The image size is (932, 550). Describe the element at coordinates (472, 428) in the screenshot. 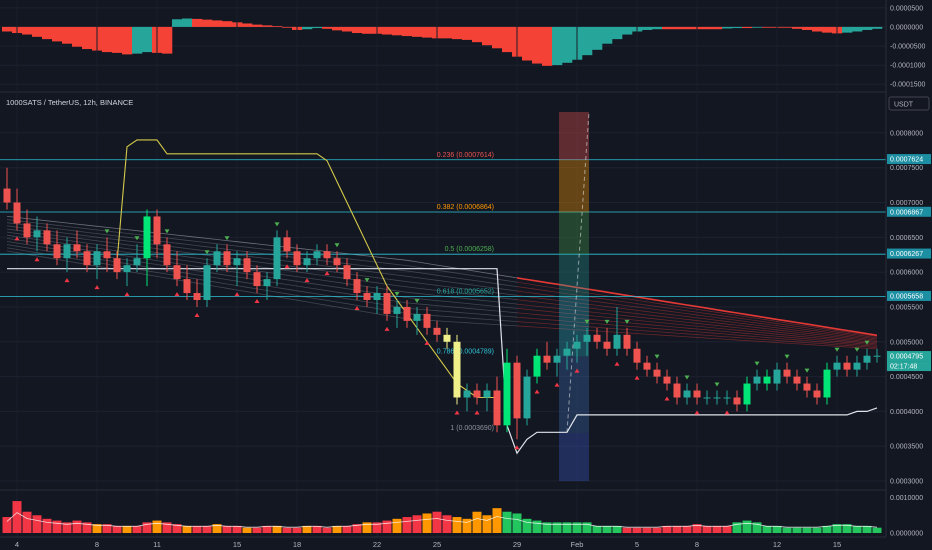

I see `fib-level-label: 1 (0.0003690)` at that location.